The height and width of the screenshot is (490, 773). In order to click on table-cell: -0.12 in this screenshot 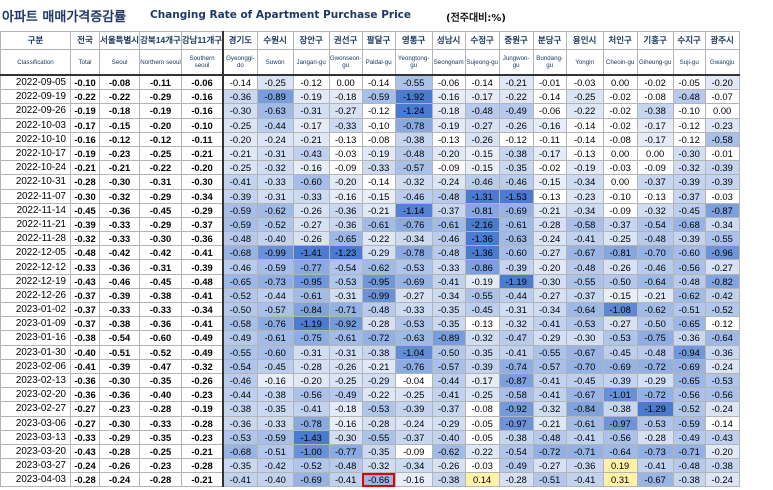, I will do `click(689, 125)`.